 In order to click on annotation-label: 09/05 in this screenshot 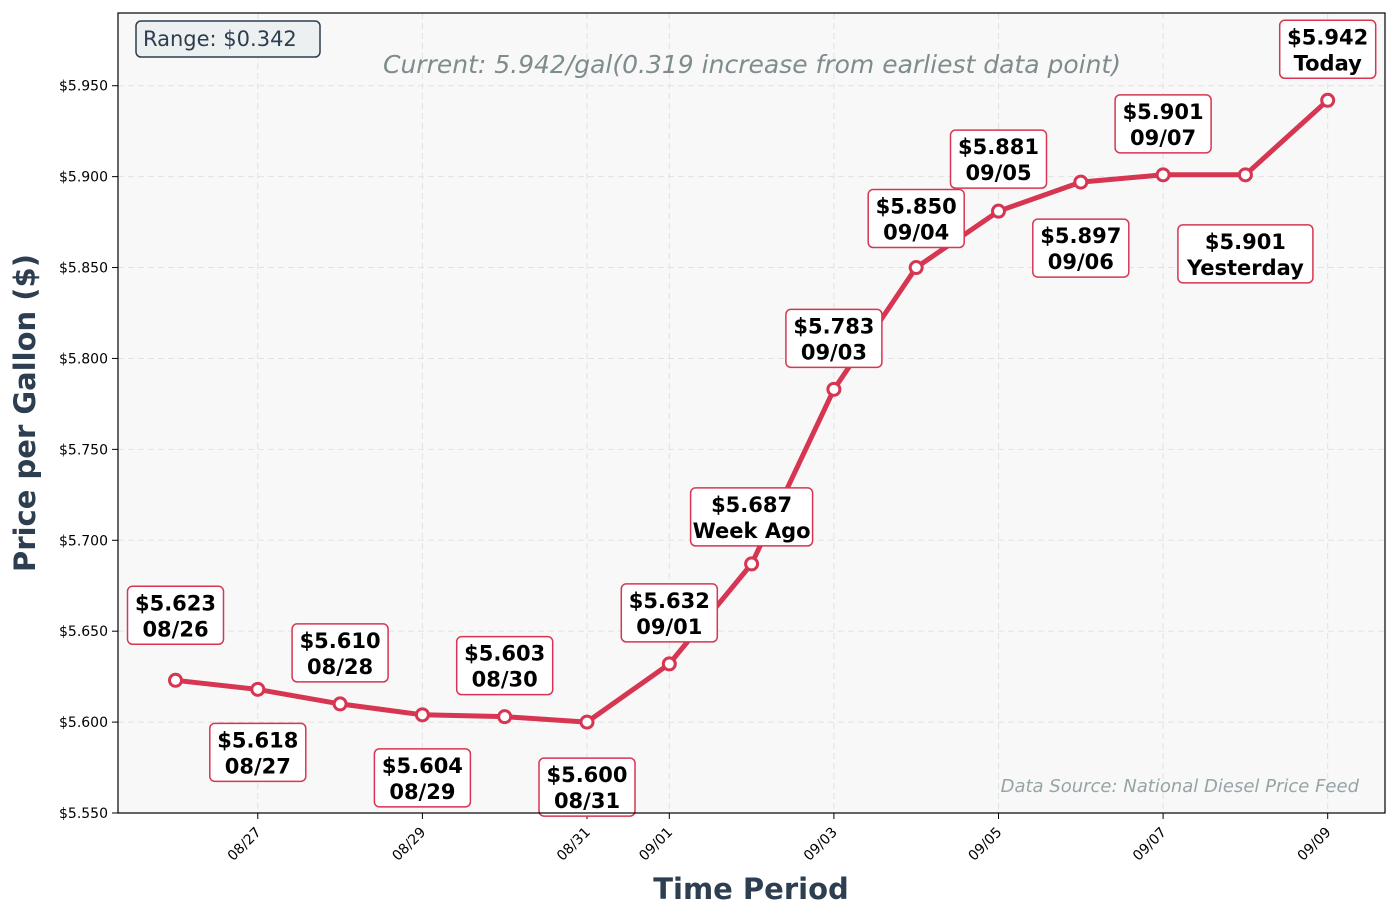, I will do `click(998, 173)`.